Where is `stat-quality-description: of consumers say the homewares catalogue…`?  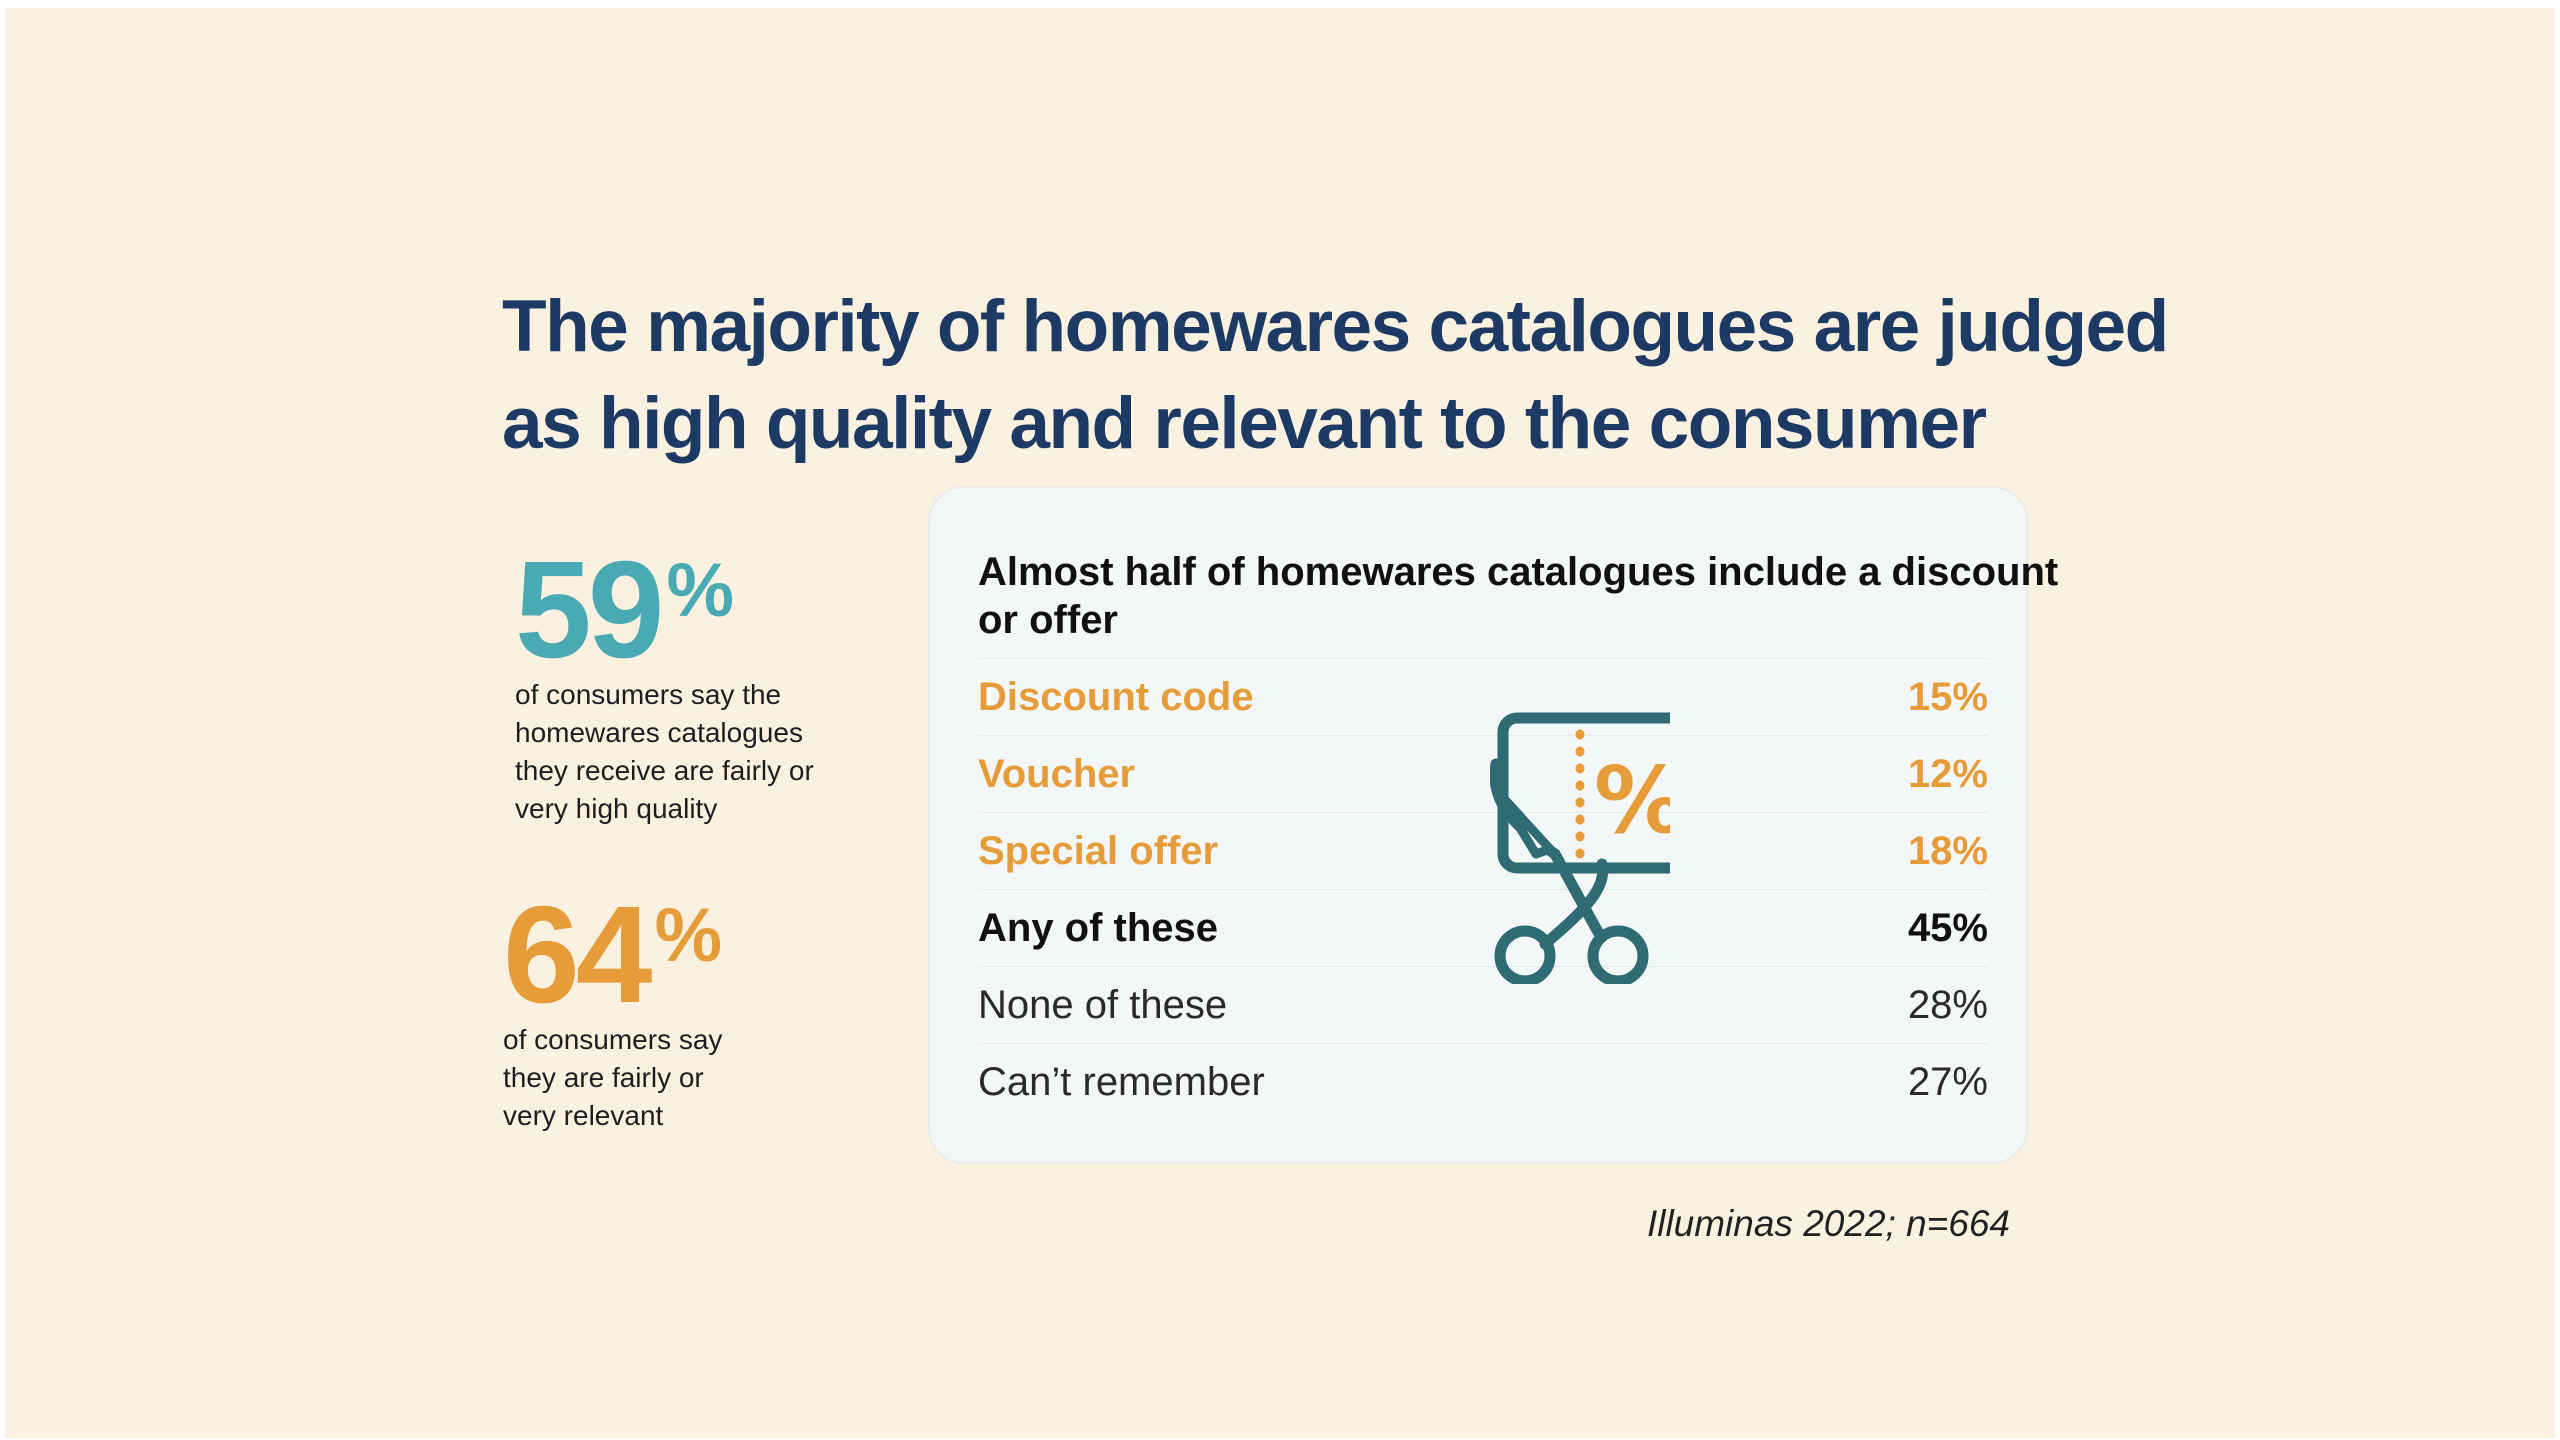 stat-quality-description: of consumers say the homewares catalogue… is located at coordinates (664, 752).